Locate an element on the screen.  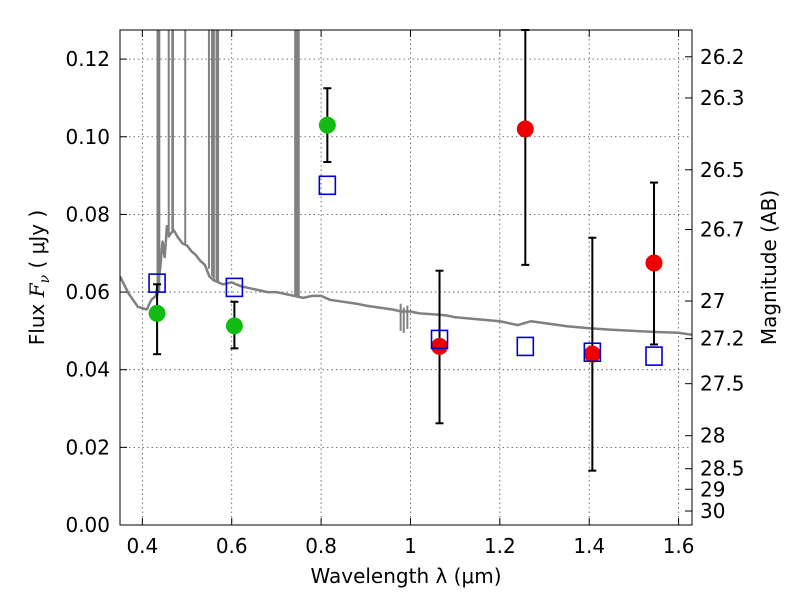
x-tick-label: 1.6 is located at coordinates (679, 546).